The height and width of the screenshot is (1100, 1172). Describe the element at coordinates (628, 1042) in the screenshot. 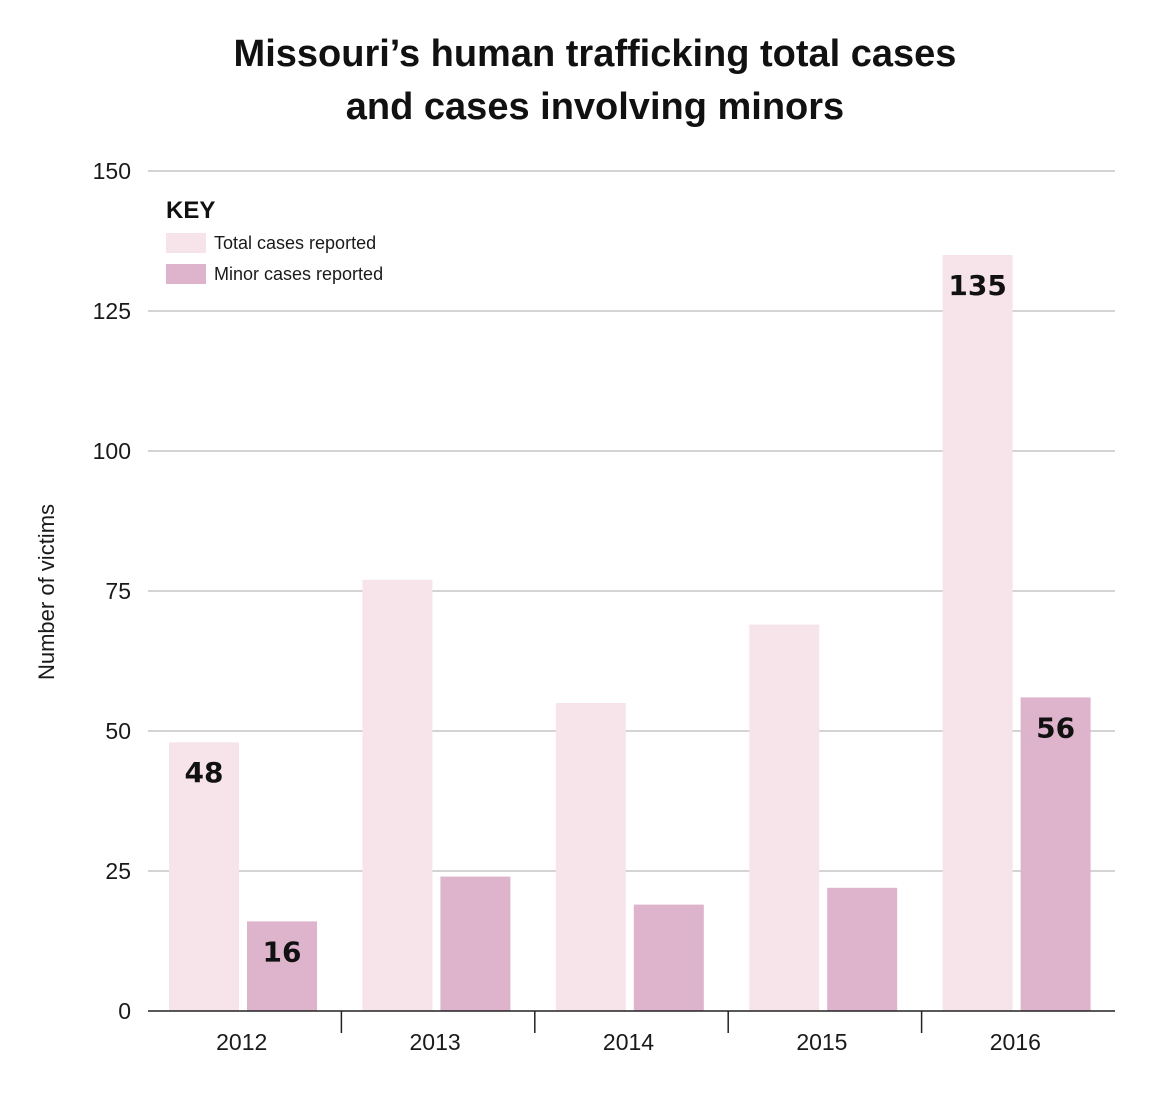

I see `x-tick-label: 2014` at that location.